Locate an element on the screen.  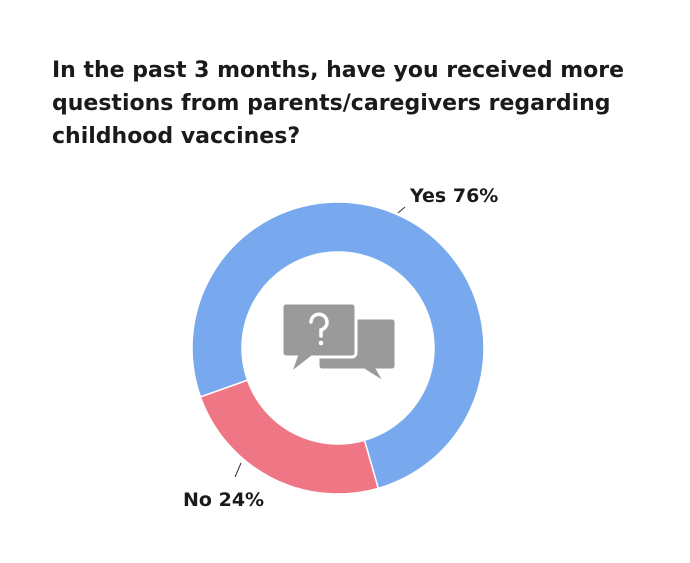
slice-label: Yes 76% is located at coordinates (453, 196).